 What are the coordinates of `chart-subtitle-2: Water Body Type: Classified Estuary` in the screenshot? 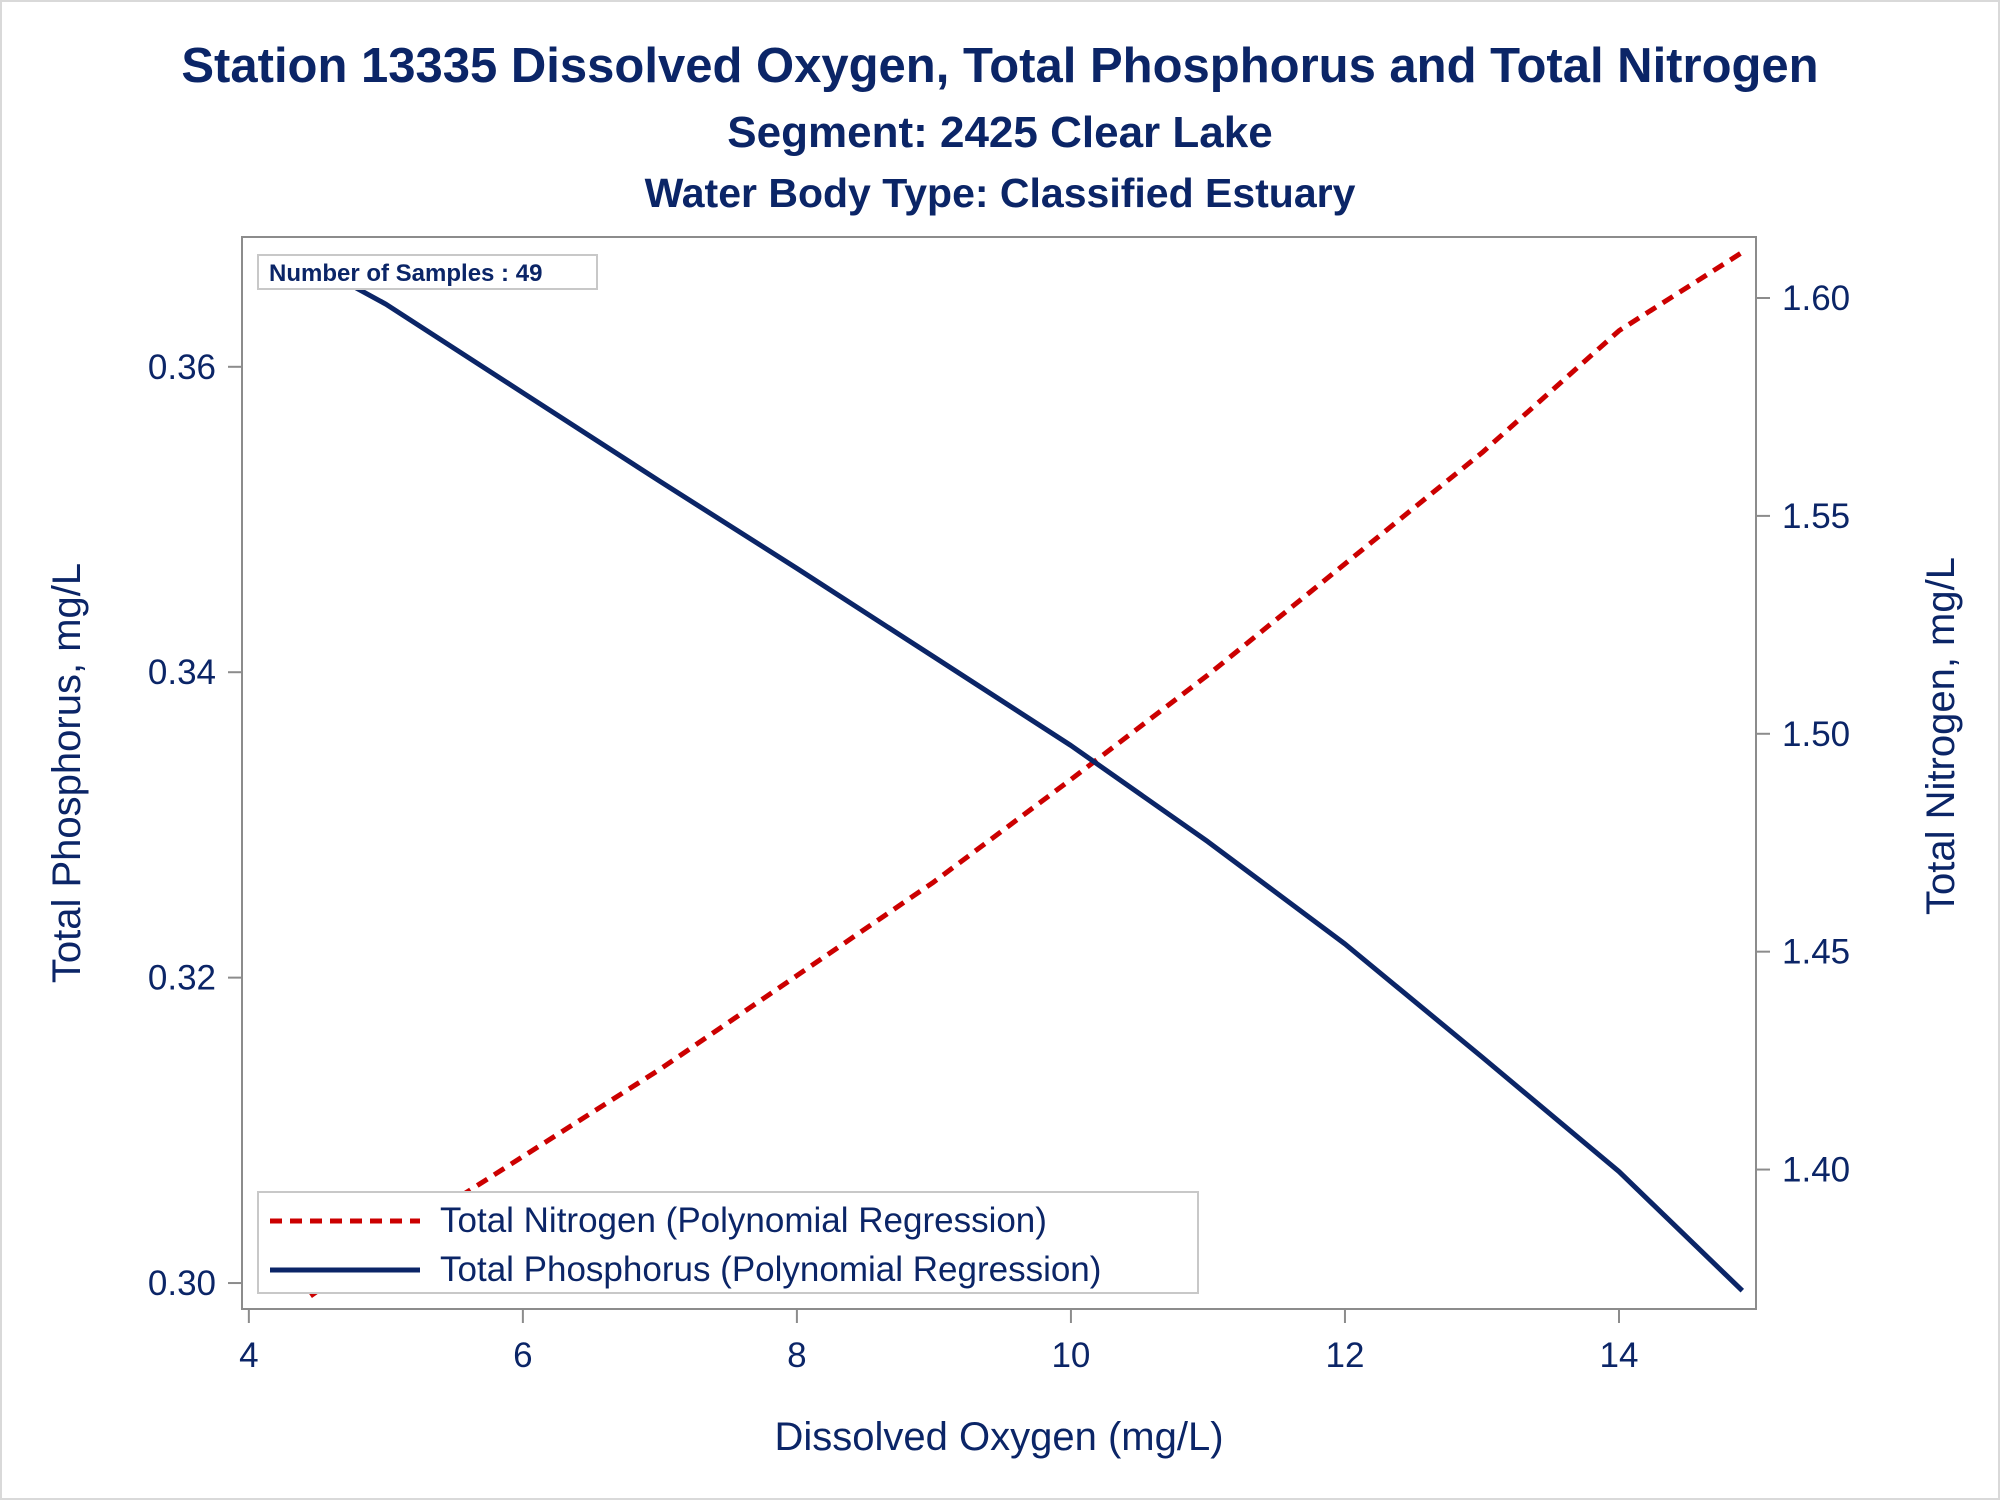 It's located at (1000, 193).